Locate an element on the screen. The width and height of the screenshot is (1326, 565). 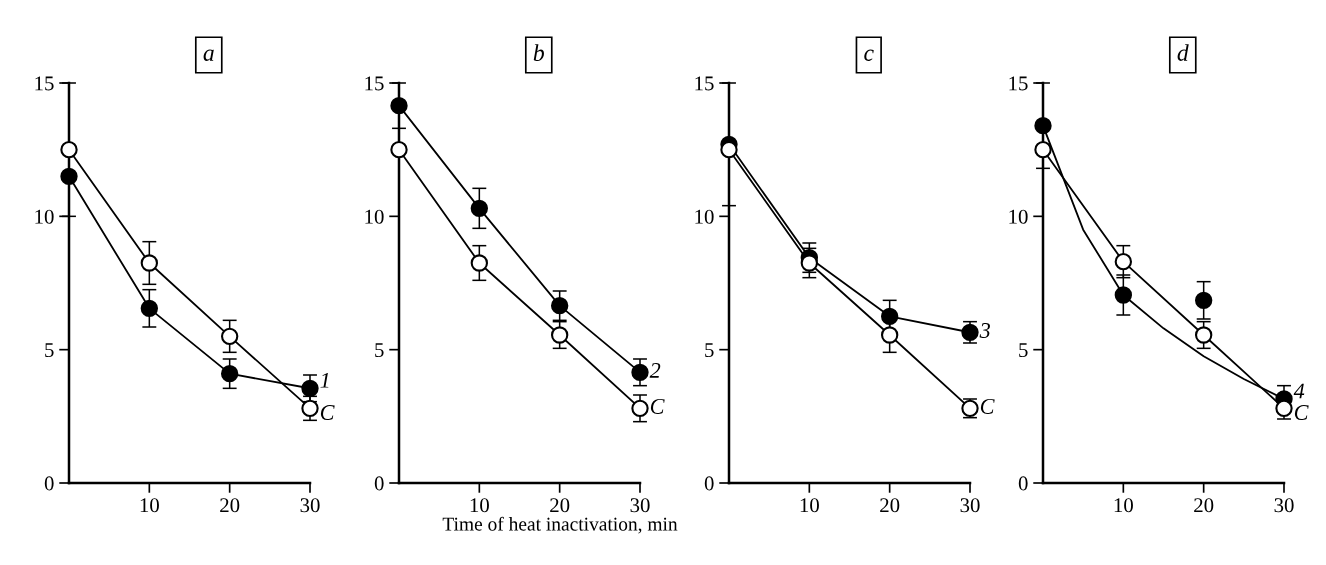
chart-title: c is located at coordinates (869, 55).